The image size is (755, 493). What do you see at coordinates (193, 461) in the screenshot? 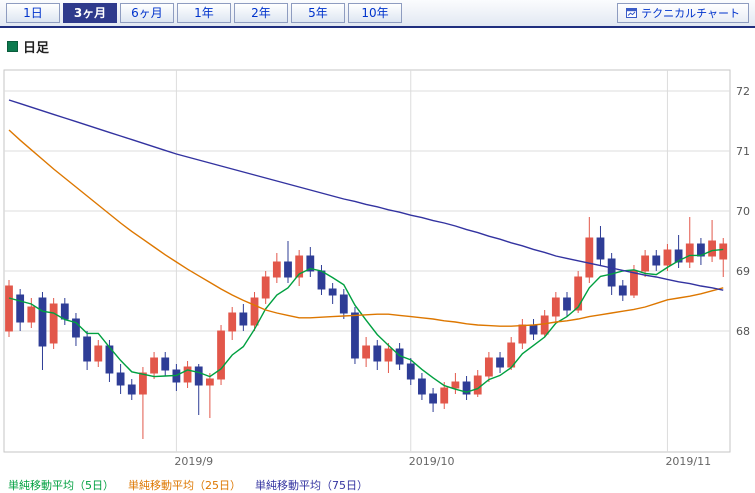
I see `svg-text: 2019/9` at bounding box center [193, 461].